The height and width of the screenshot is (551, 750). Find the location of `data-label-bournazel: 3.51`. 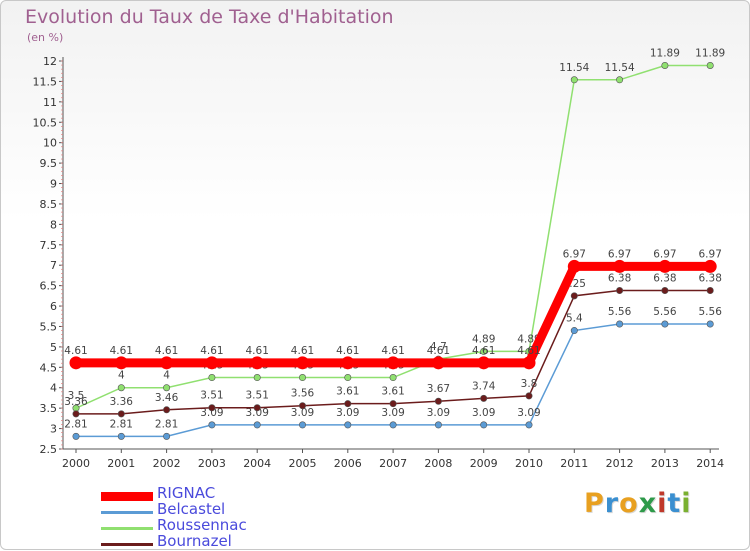

data-label-bournazel: 3.51 is located at coordinates (257, 396).